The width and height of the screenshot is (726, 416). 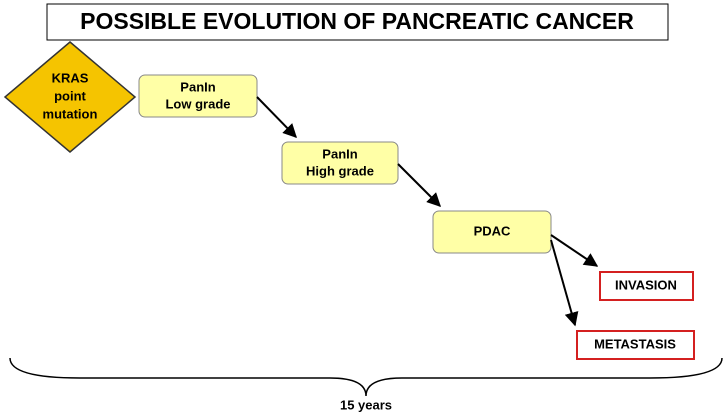 I want to click on invasion-box, so click(x=646, y=286).